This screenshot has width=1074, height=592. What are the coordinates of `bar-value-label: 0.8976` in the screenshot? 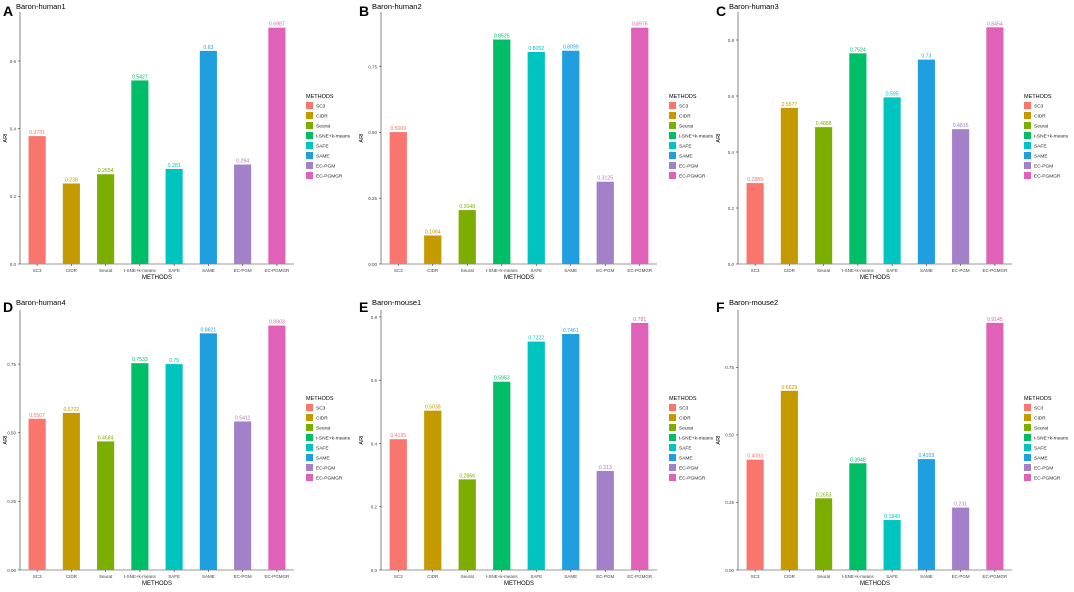 It's located at (640, 25).